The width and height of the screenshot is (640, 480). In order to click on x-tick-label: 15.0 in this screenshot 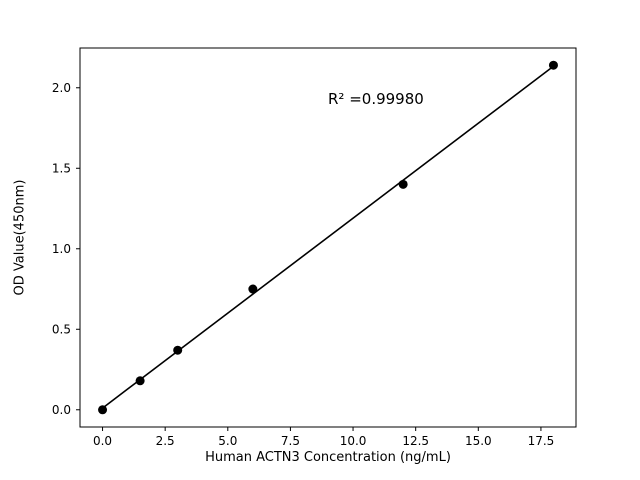, I will do `click(478, 441)`.